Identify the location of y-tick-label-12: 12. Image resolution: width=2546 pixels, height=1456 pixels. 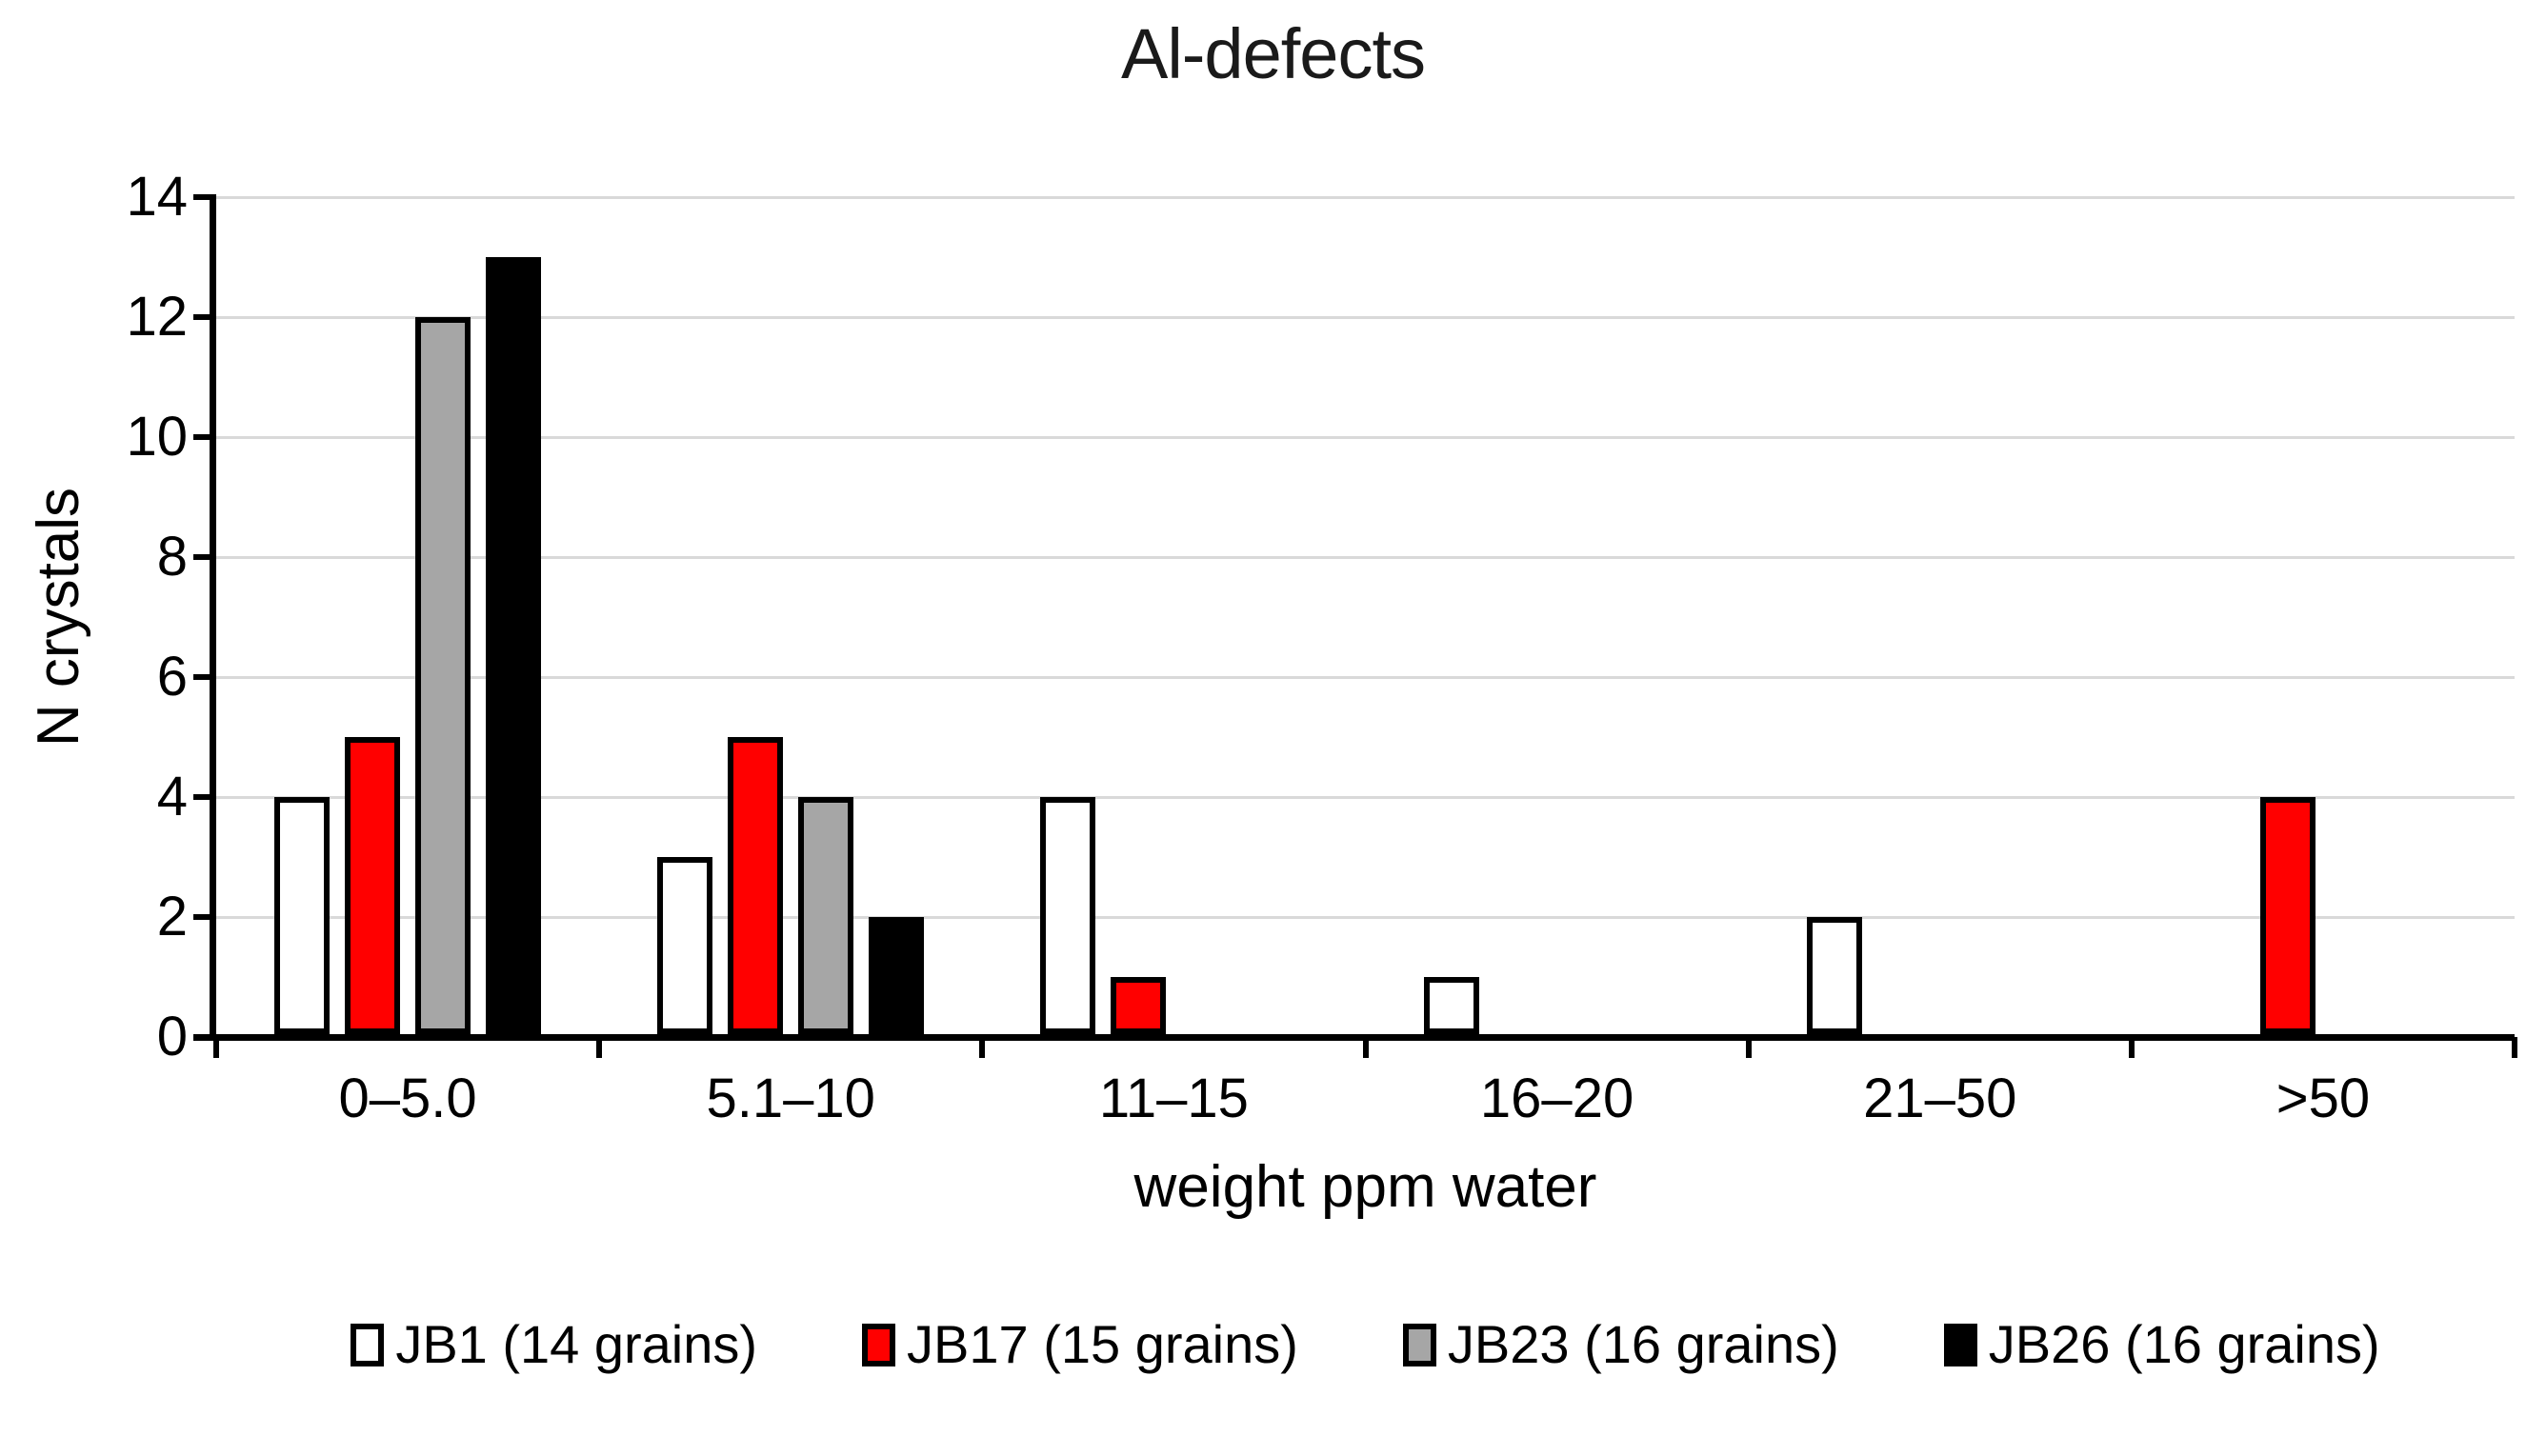
(157, 317).